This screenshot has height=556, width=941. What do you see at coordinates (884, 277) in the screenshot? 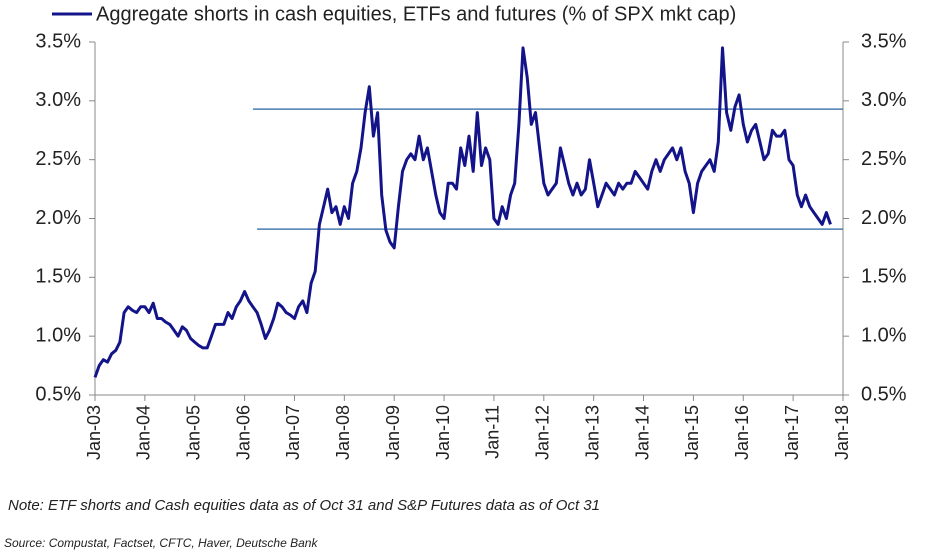
I see `y2-tick-label: 1.5%` at bounding box center [884, 277].